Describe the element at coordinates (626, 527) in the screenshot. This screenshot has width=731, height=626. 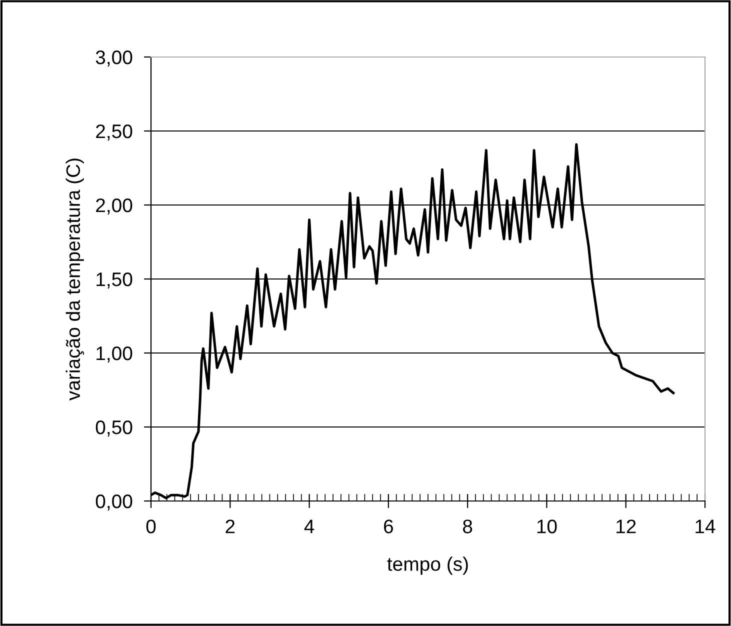
I see `x-tick-label: 12` at that location.